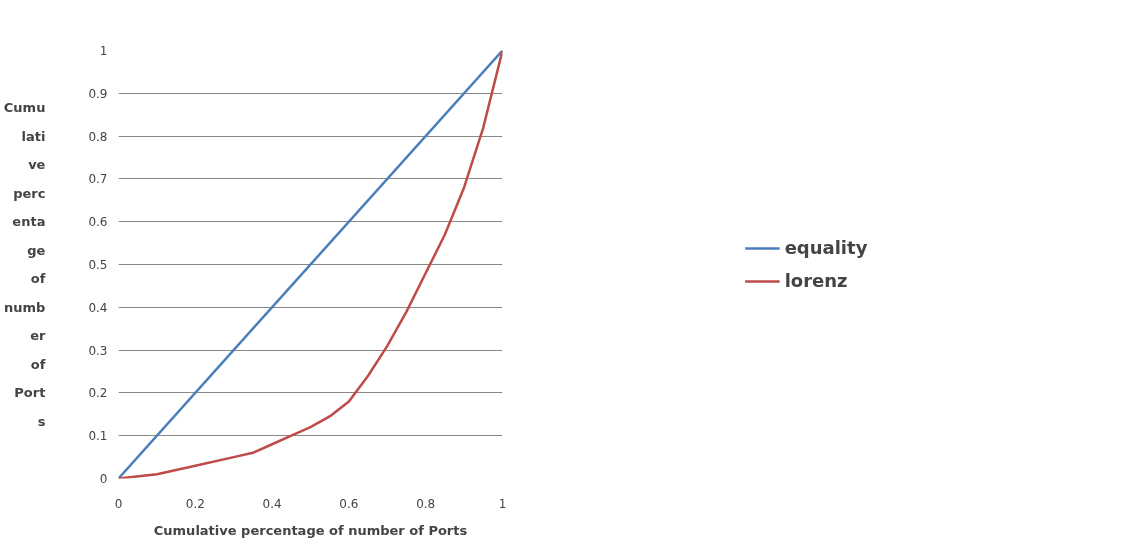  What do you see at coordinates (98, 307) in the screenshot?
I see `y-tick-label: 0.4` at bounding box center [98, 307].